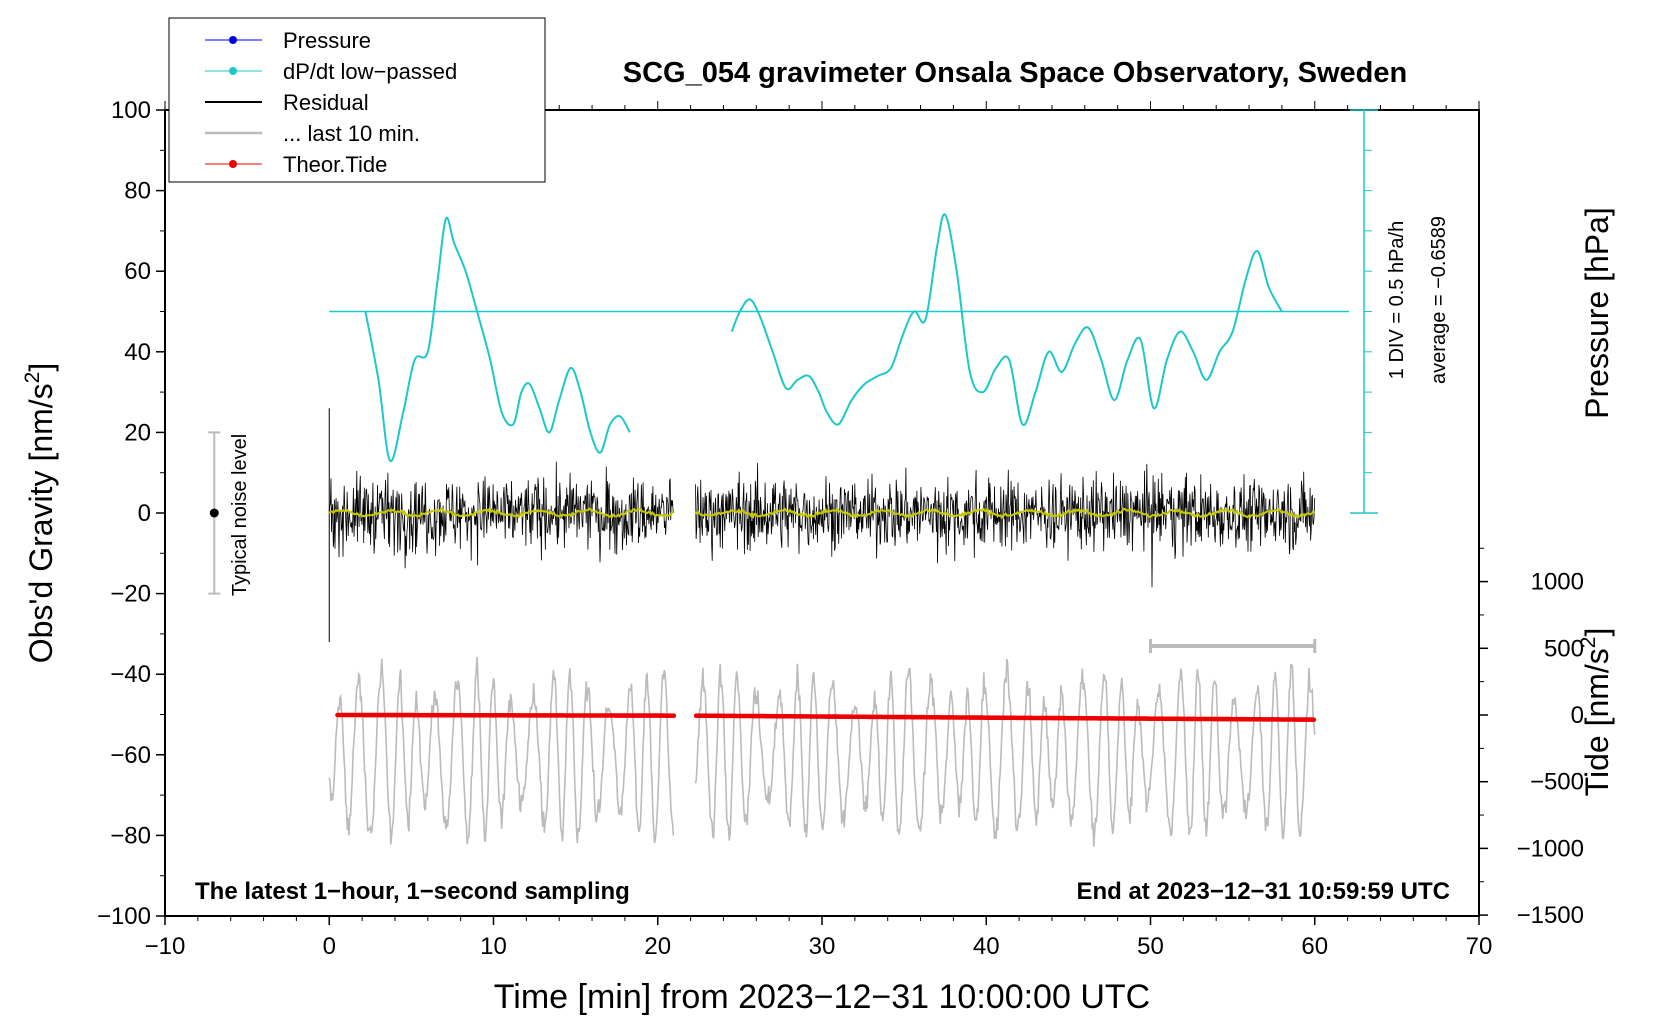 This screenshot has width=1660, height=1020. What do you see at coordinates (329, 946) in the screenshot?
I see `x-tick-label: 0` at bounding box center [329, 946].